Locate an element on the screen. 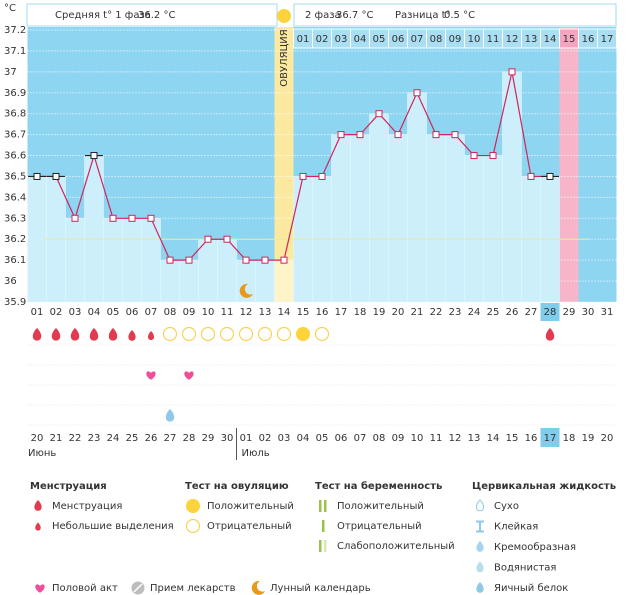 The image size is (626, 595). date-label: 05 is located at coordinates (322, 438).